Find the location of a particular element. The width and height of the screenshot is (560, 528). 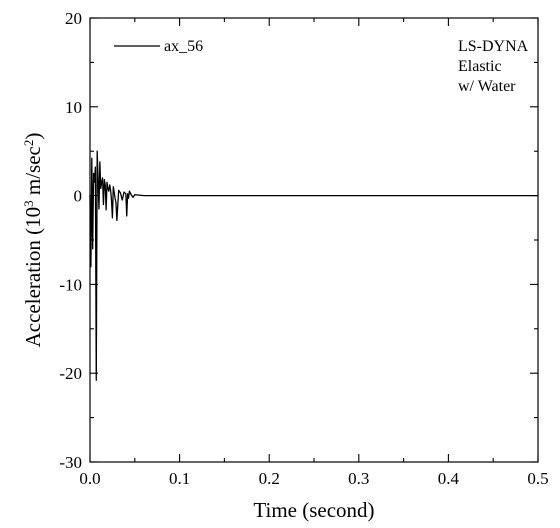

x-axis-title: Time (second) is located at coordinates (313, 510).